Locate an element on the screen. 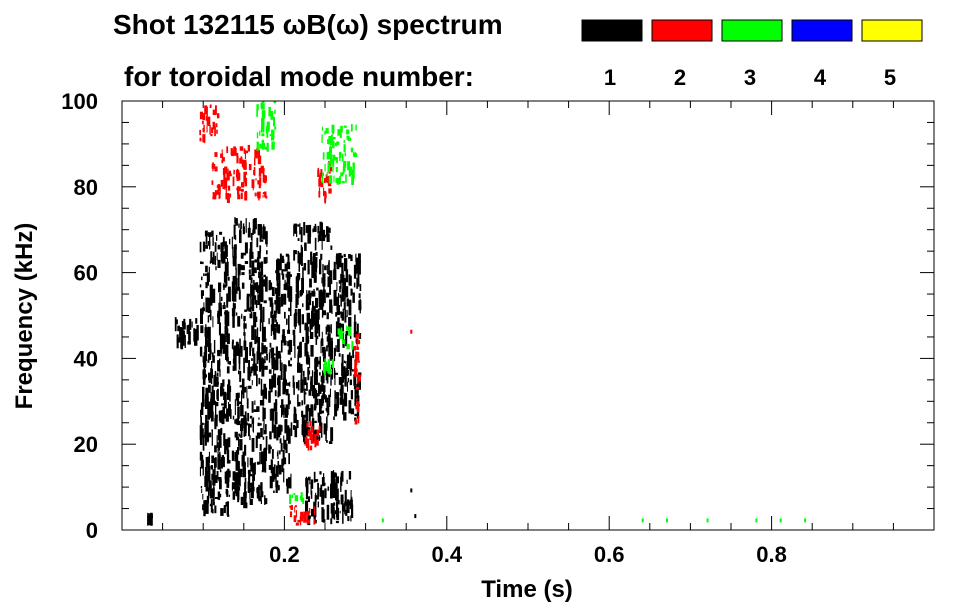 Image resolution: width=963 pixels, height=615 pixels. x-tick-label: 0.2 is located at coordinates (284, 554).